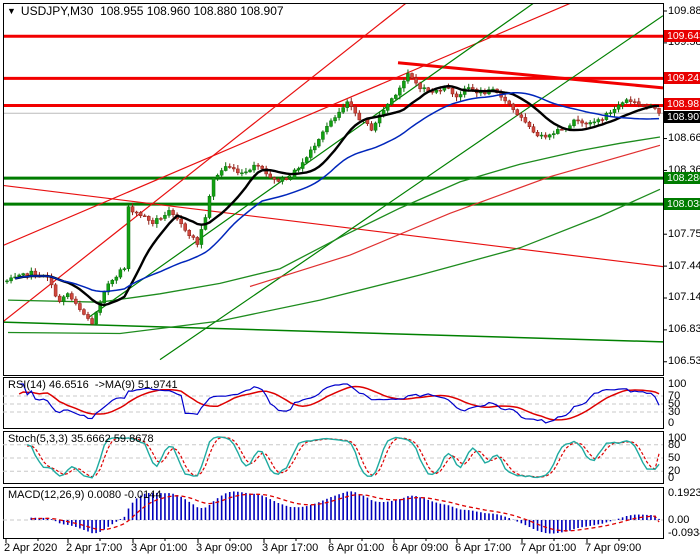  I want to click on price-badge: 108.907, so click(682, 117).